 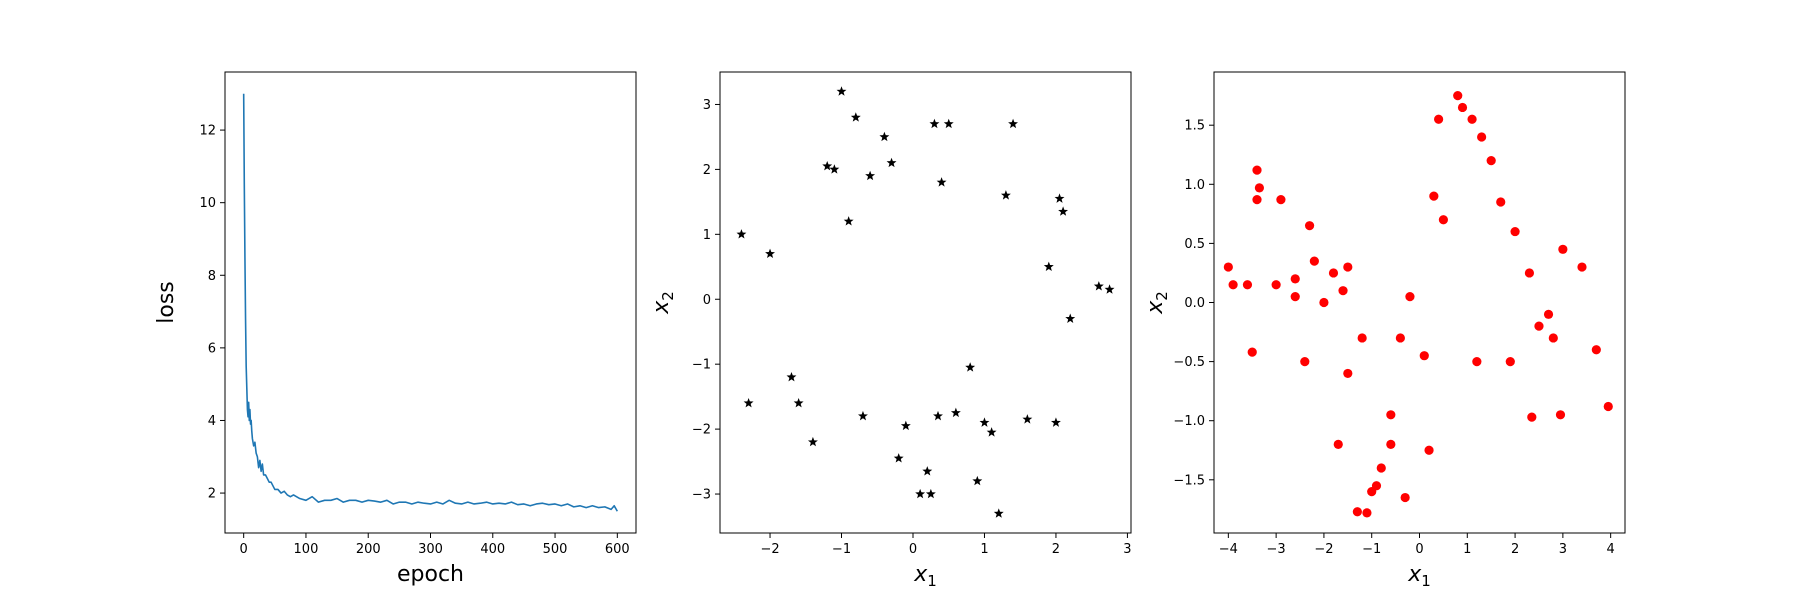 What do you see at coordinates (212, 276) in the screenshot?
I see `y-tick-label: 8` at bounding box center [212, 276].